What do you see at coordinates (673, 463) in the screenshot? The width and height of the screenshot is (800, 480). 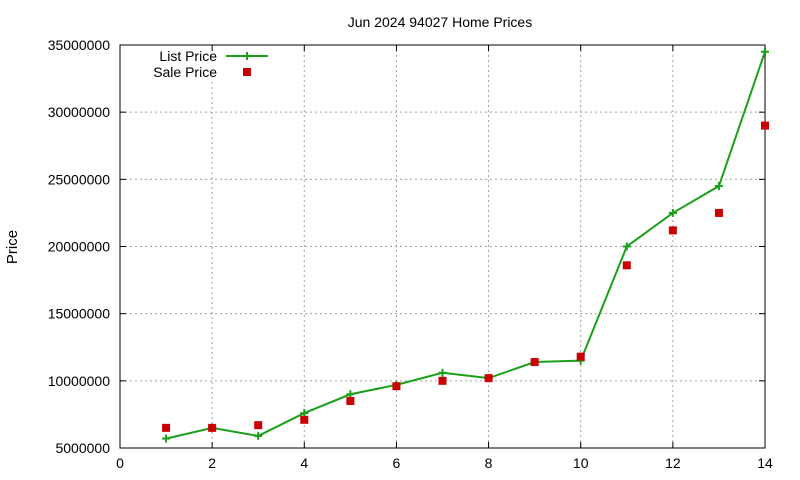 I see `x-tick-label: 12` at bounding box center [673, 463].